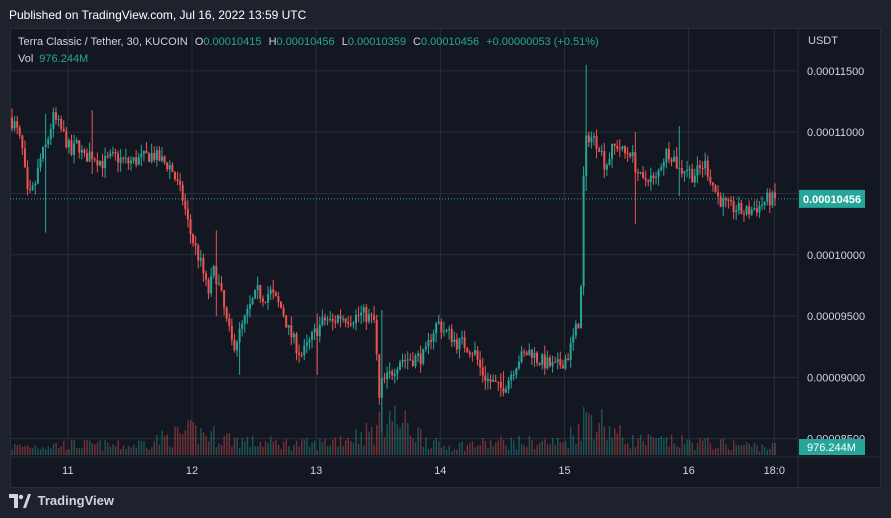 The width and height of the screenshot is (891, 518). What do you see at coordinates (836, 378) in the screenshot?
I see `price-tick-label: 0.00009000` at bounding box center [836, 378].